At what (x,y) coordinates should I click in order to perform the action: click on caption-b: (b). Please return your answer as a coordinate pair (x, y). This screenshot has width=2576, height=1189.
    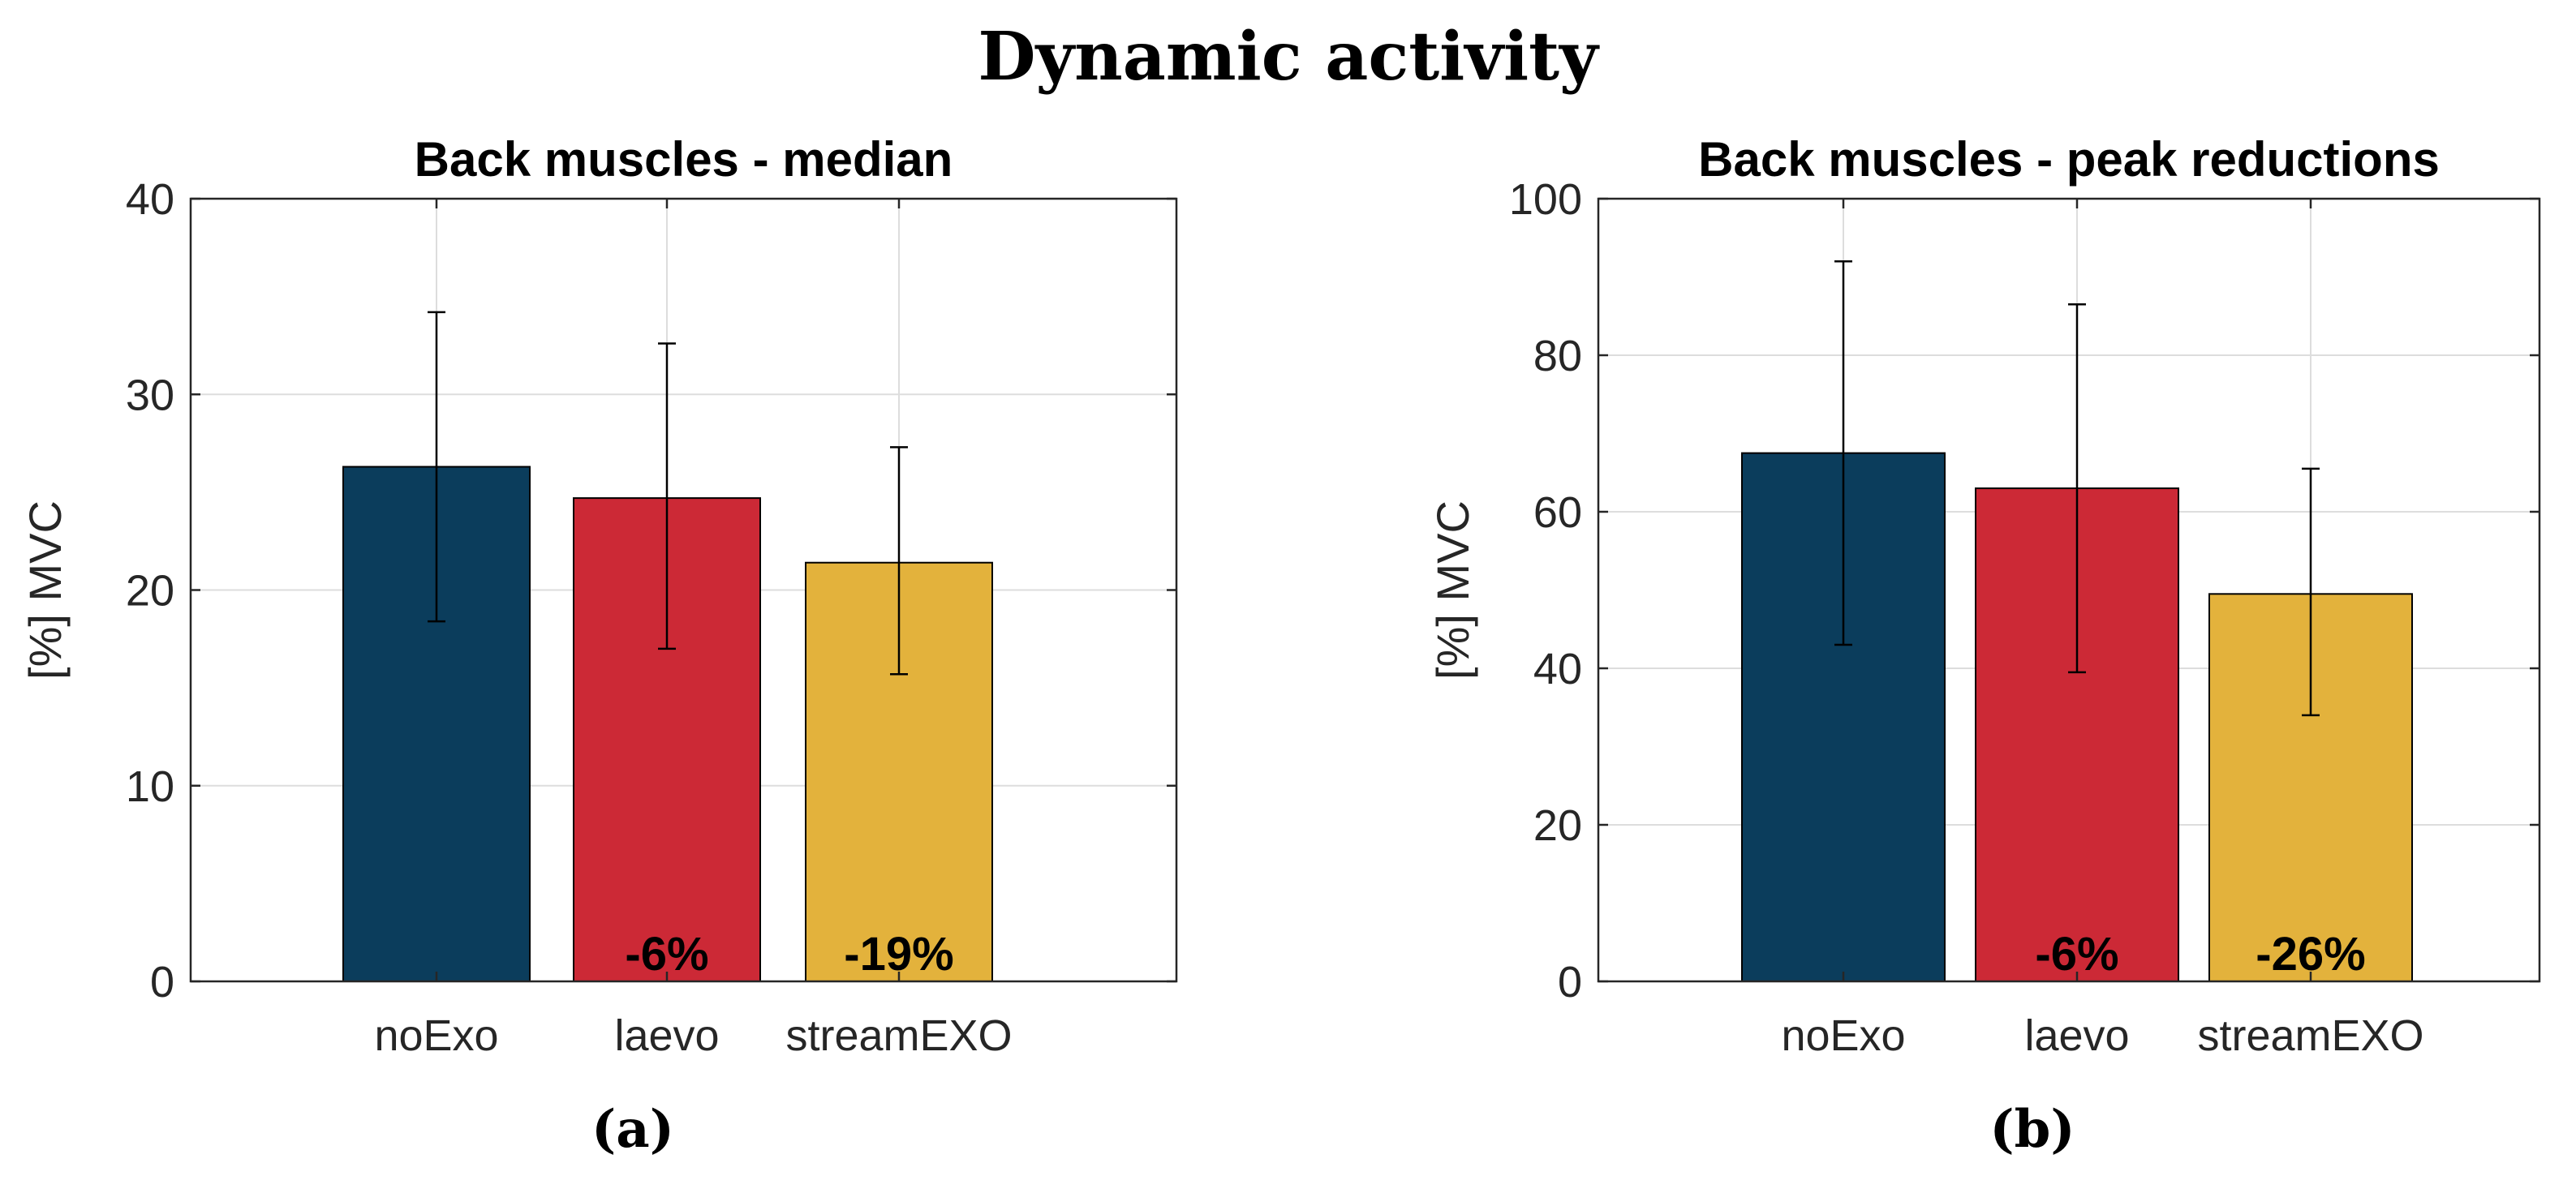
    Looking at the image, I should click on (2032, 1129).